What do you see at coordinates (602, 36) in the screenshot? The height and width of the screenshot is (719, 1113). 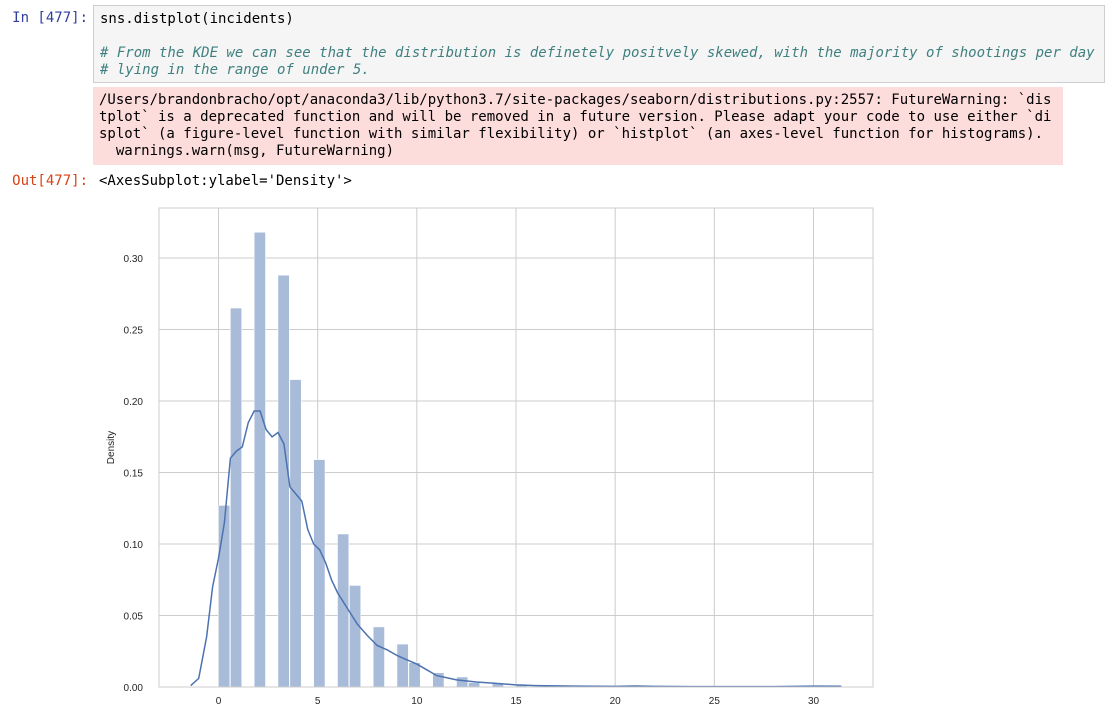 I see `code-line-blank` at bounding box center [602, 36].